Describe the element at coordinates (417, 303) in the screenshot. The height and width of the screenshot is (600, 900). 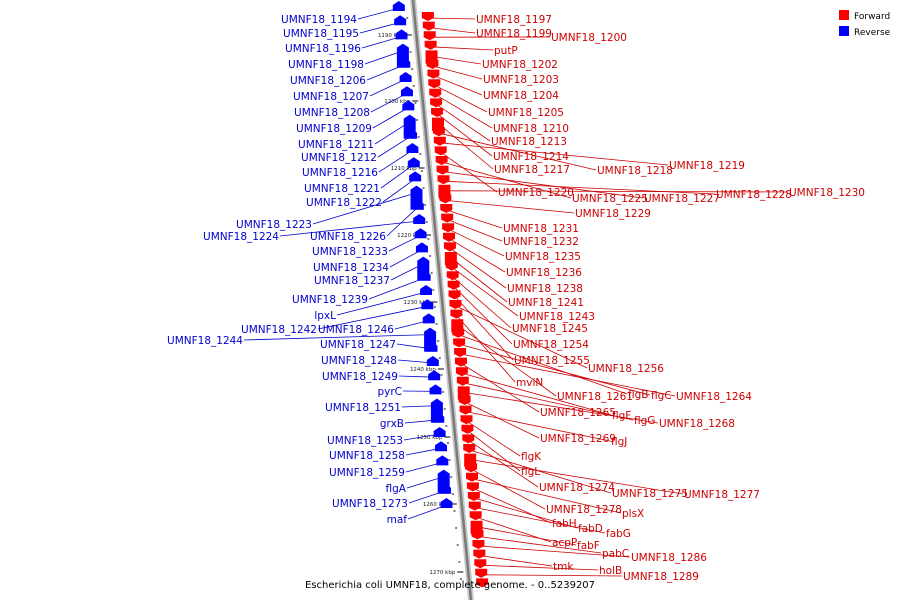
I see `tick-label: 1230 kbp` at that location.